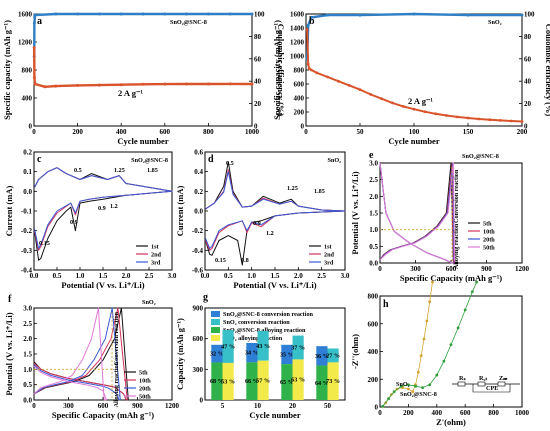 The height and width of the screenshot is (431, 550). I want to click on panel-h-xtick-label: 200, so click(408, 413).